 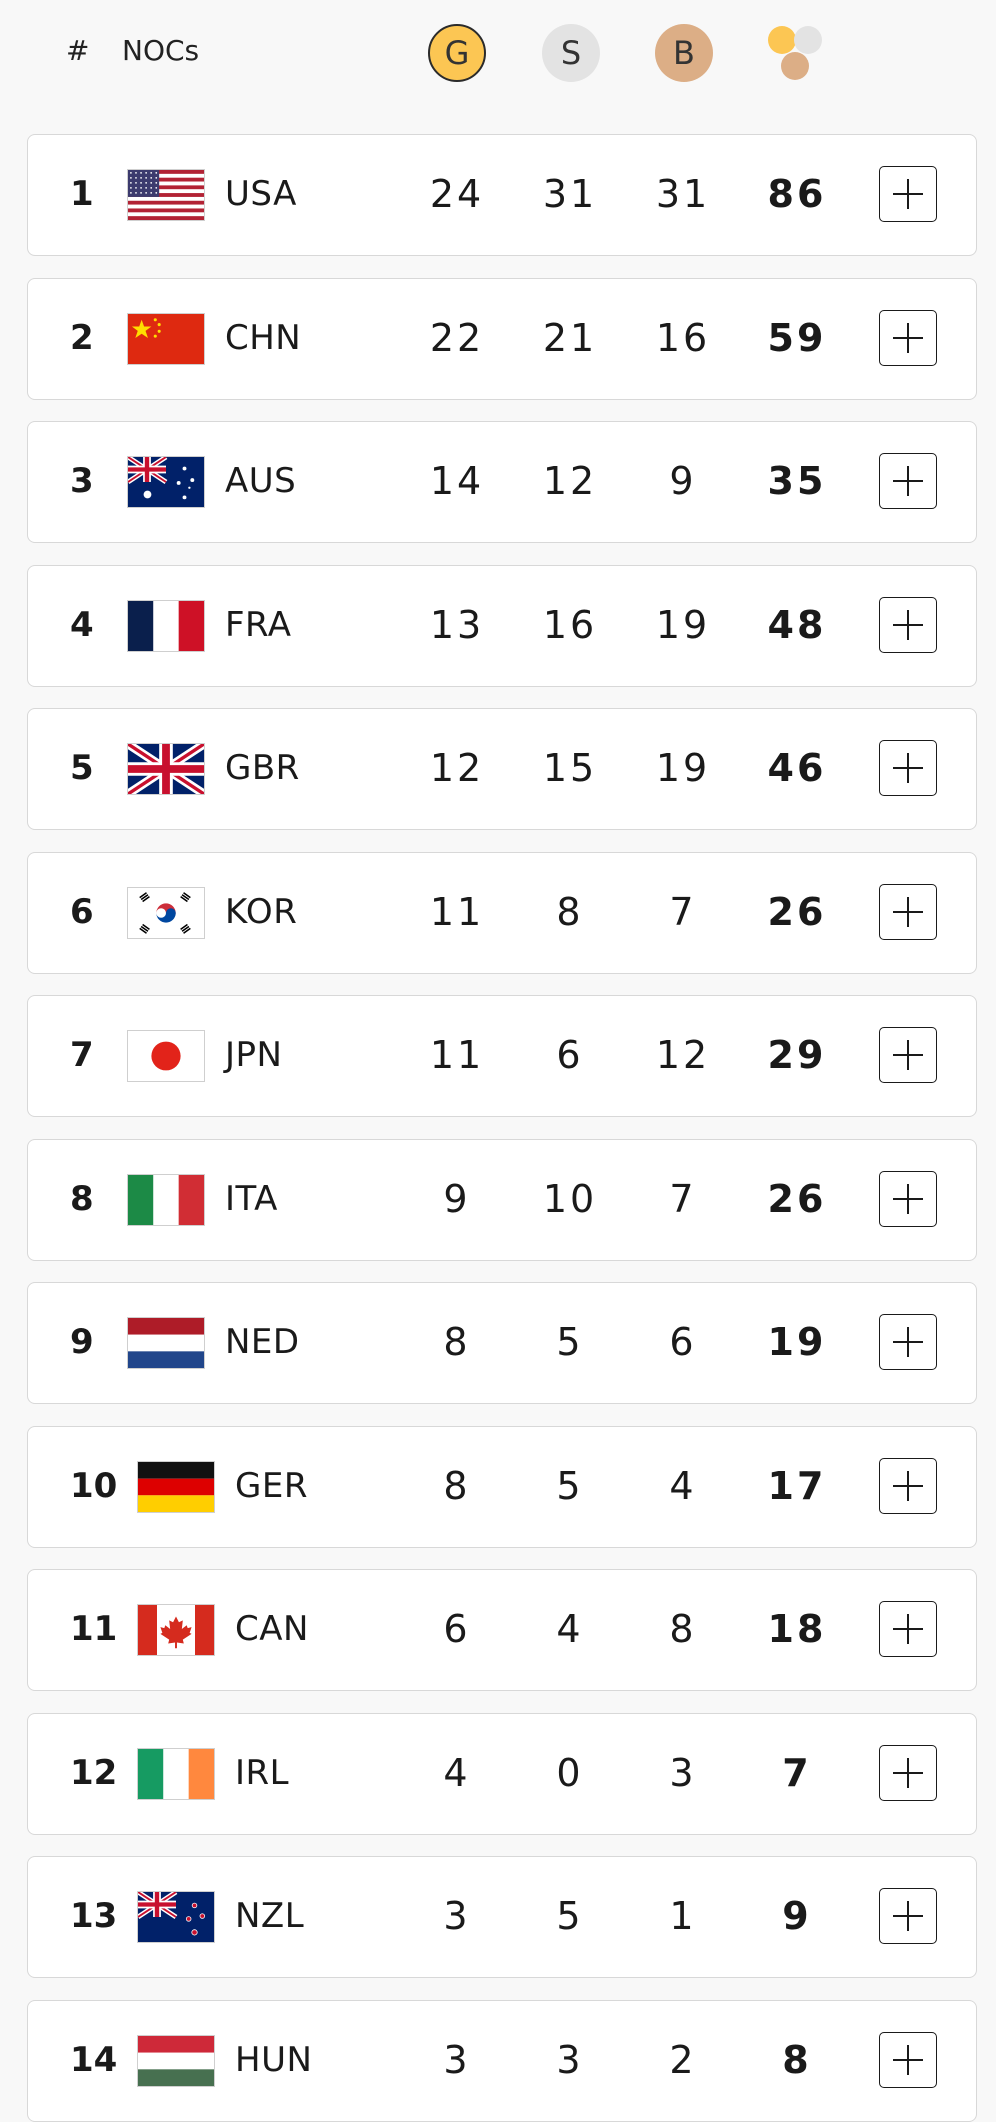 I want to click on noc-code: GBR, so click(x=262, y=768).